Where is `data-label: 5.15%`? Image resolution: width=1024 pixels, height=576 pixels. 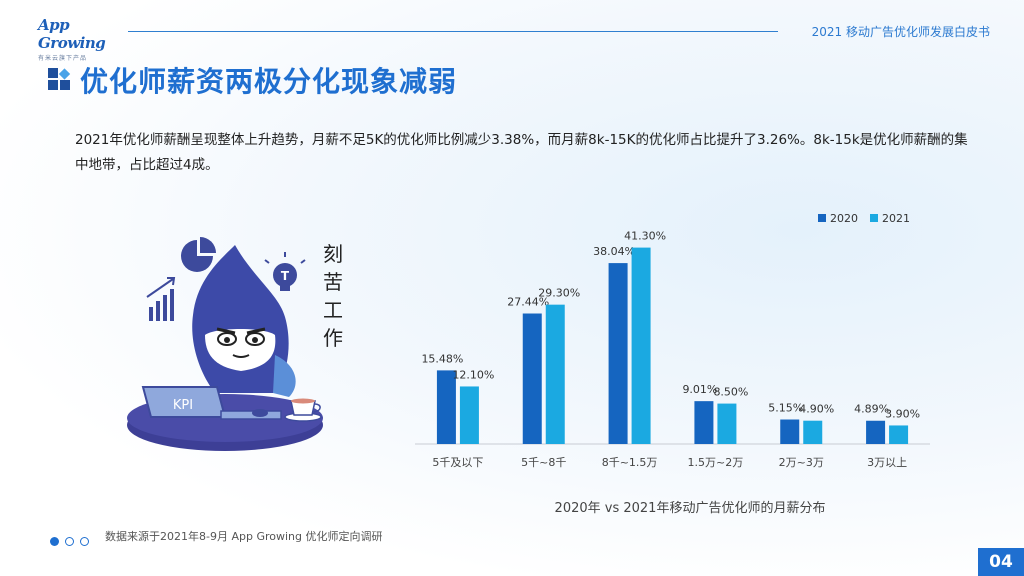
data-label: 5.15% is located at coordinates (785, 408).